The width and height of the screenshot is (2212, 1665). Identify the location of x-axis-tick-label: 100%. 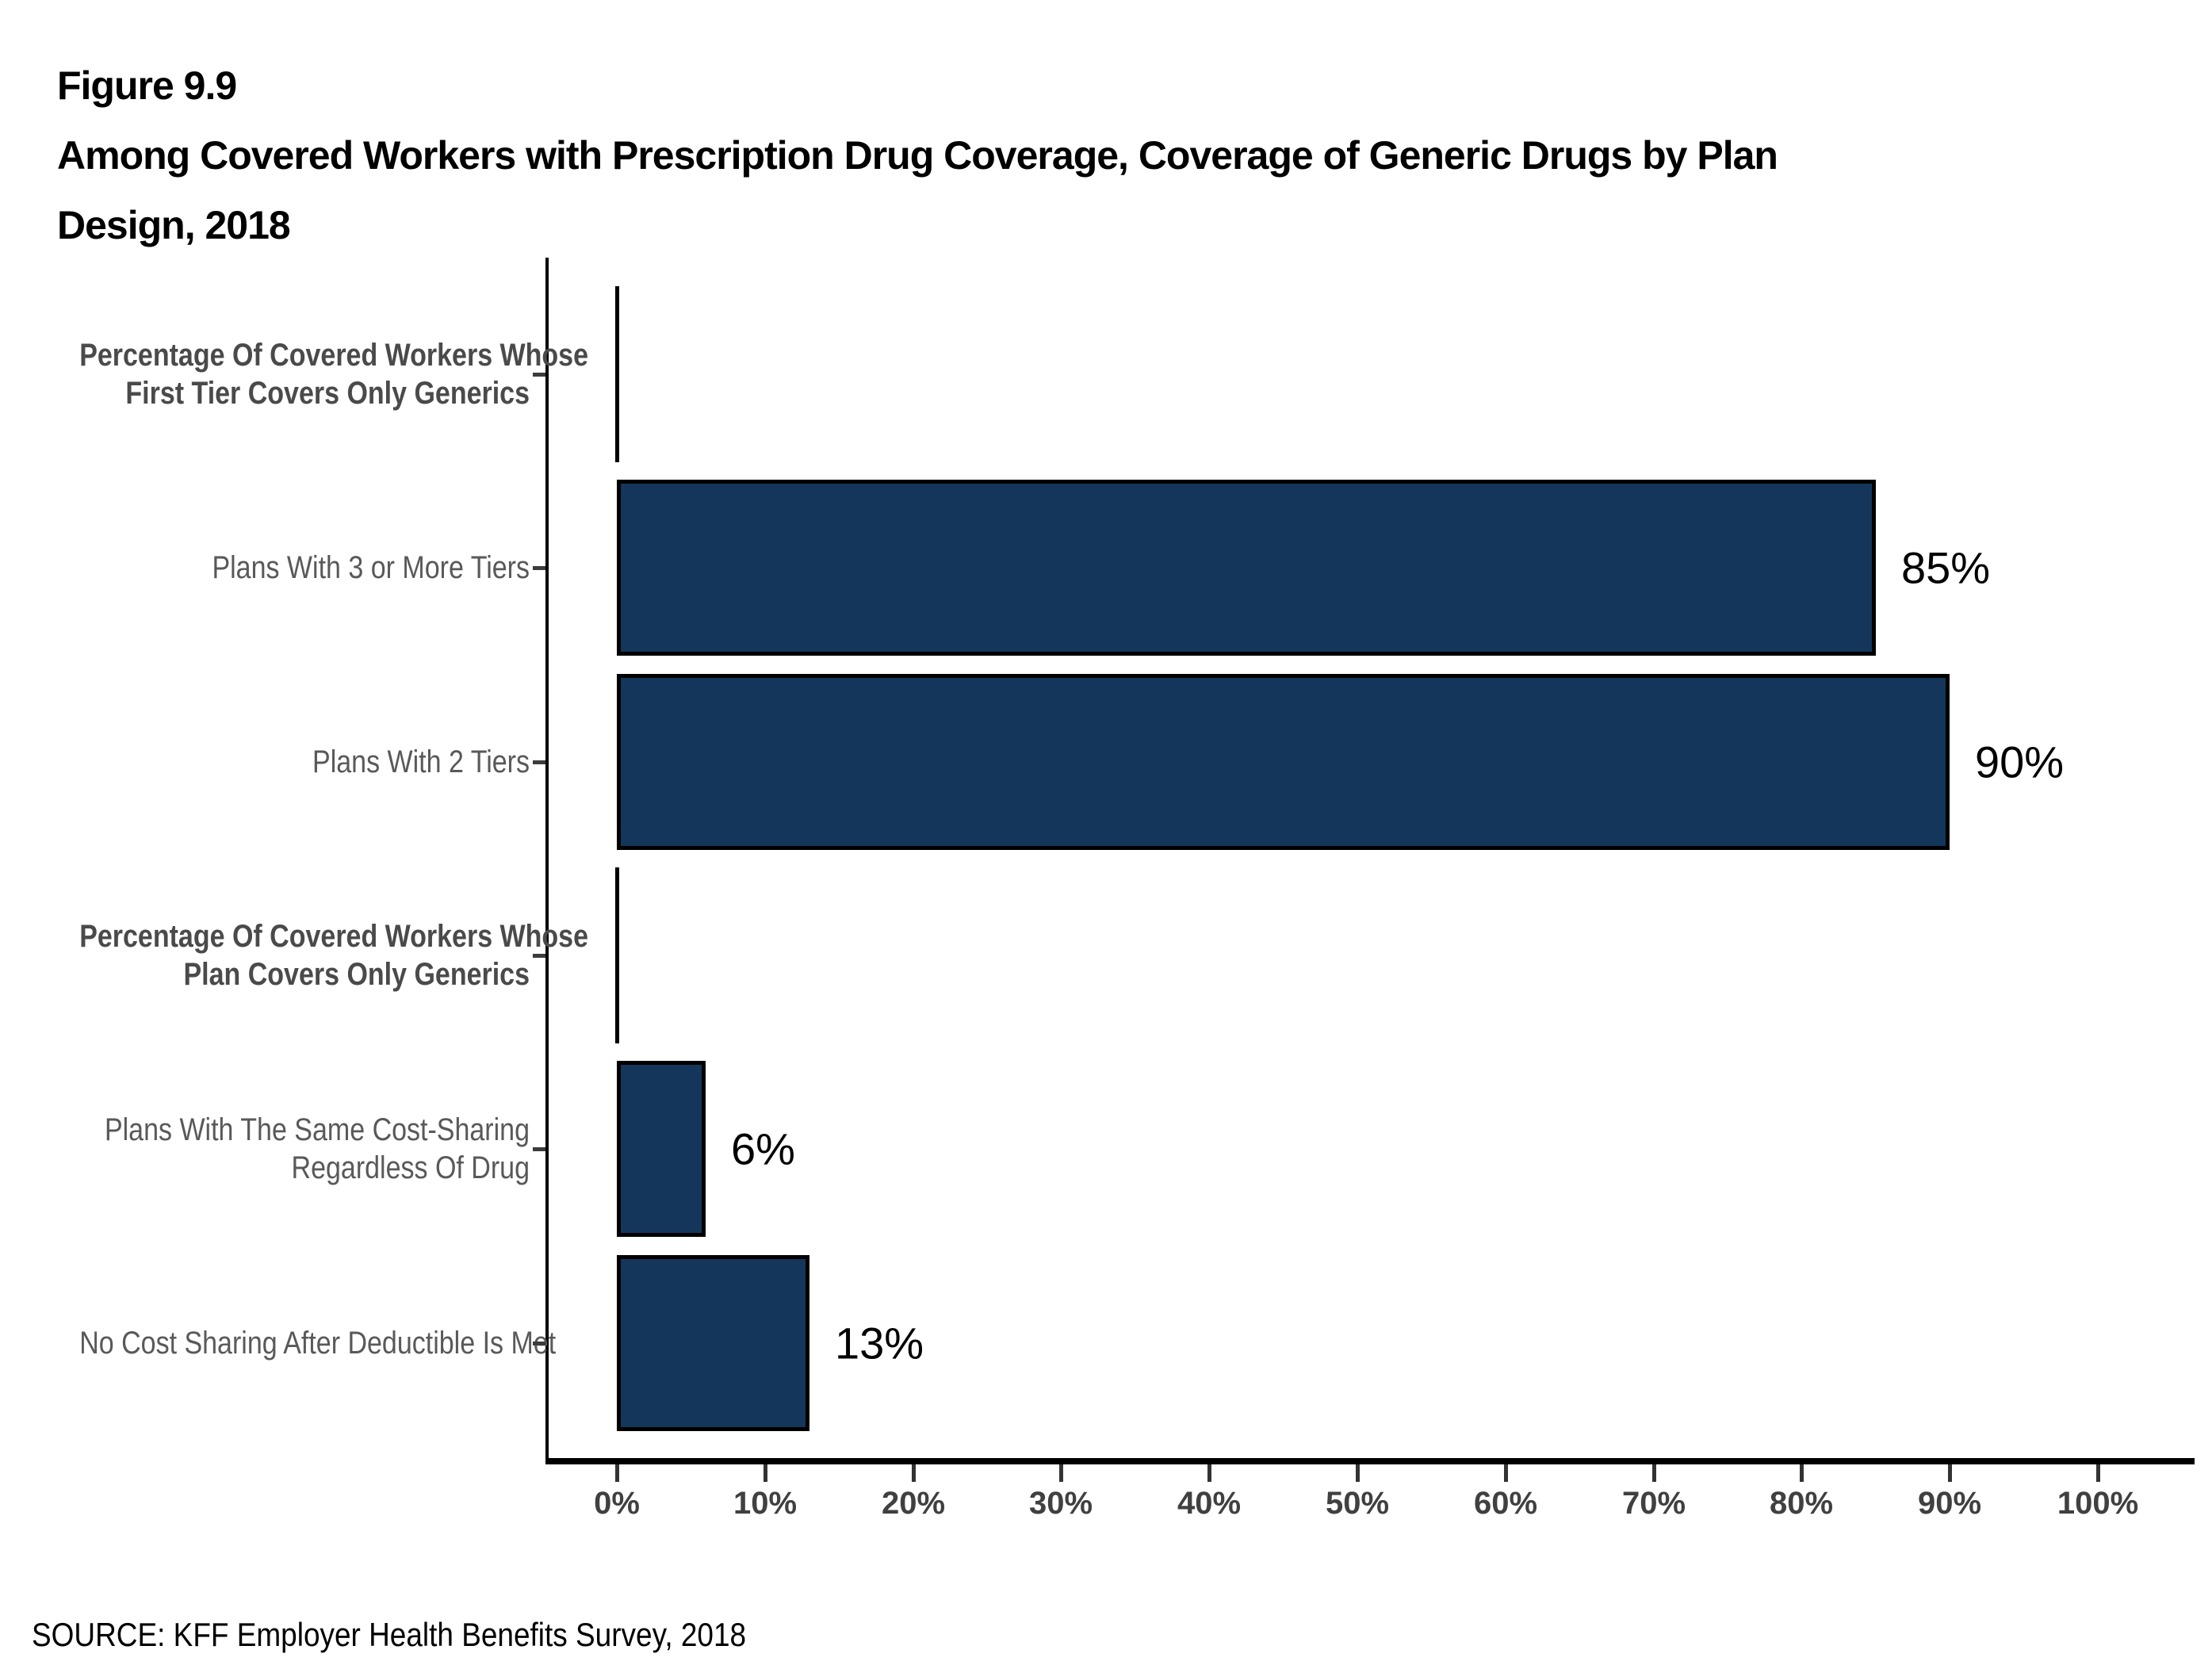
(2098, 1503).